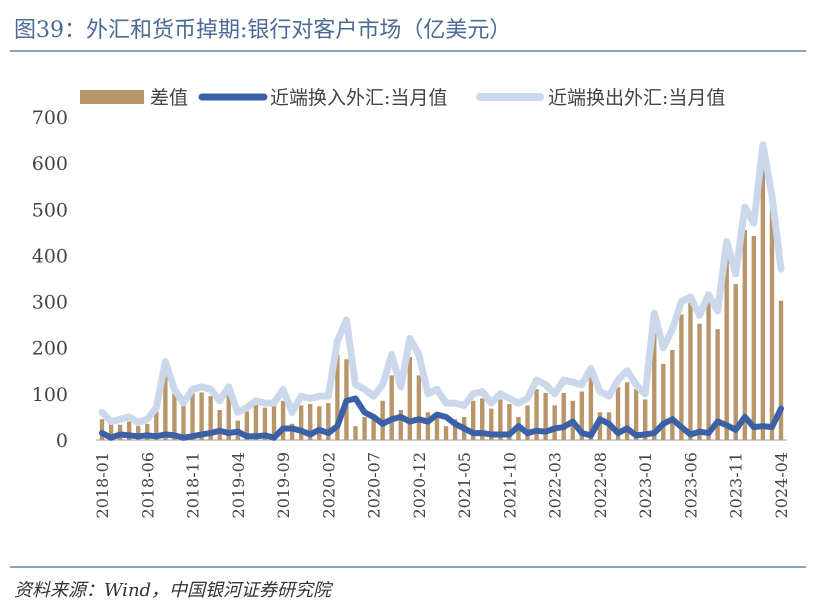 The width and height of the screenshot is (818, 612). Describe the element at coordinates (62, 441) in the screenshot. I see `y-tick-label: 0` at that location.